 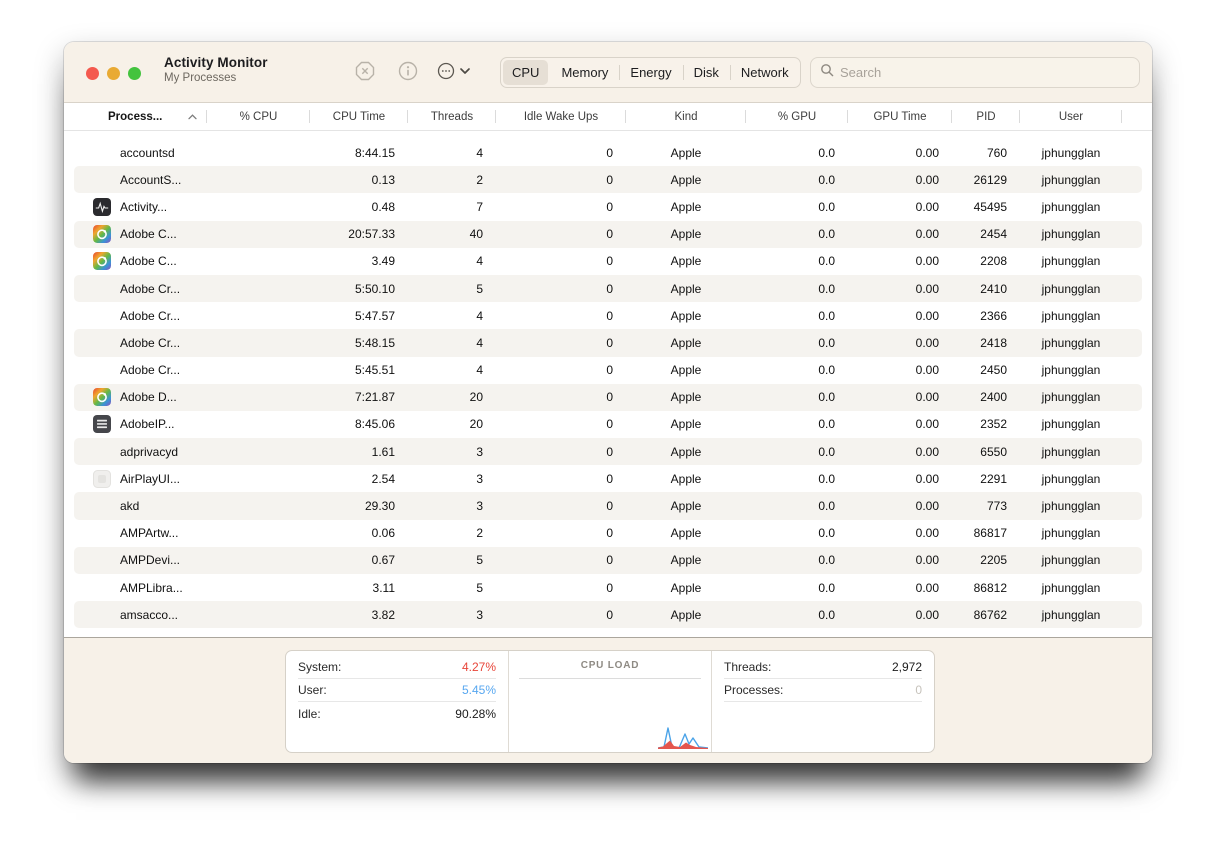 I want to click on cell-threads: 2, so click(x=479, y=179).